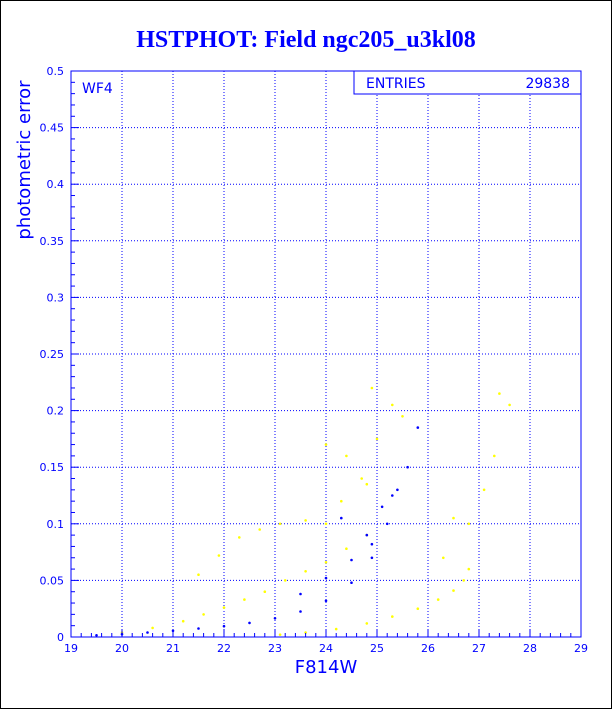  What do you see at coordinates (306, 40) in the screenshot?
I see `chart-title: HSTPHOT: Field ngc205_u3kl08` at bounding box center [306, 40].